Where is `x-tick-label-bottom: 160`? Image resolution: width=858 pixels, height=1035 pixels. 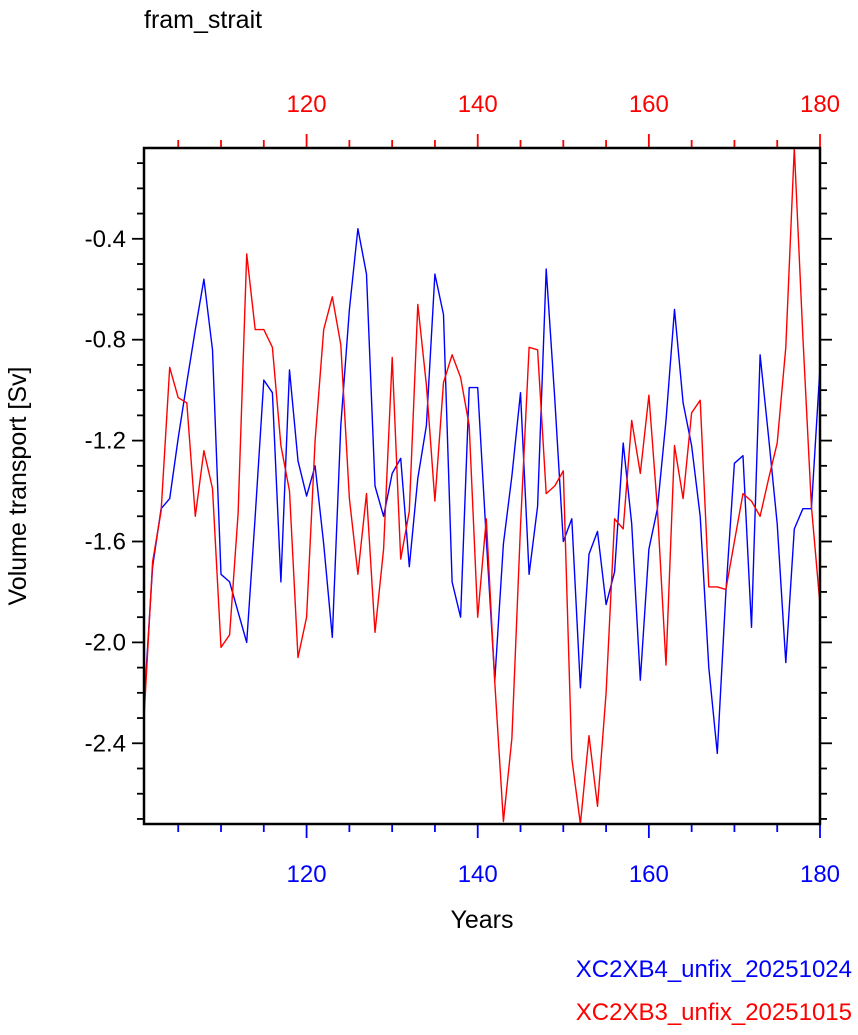 x-tick-label-bottom: 160 is located at coordinates (649, 874).